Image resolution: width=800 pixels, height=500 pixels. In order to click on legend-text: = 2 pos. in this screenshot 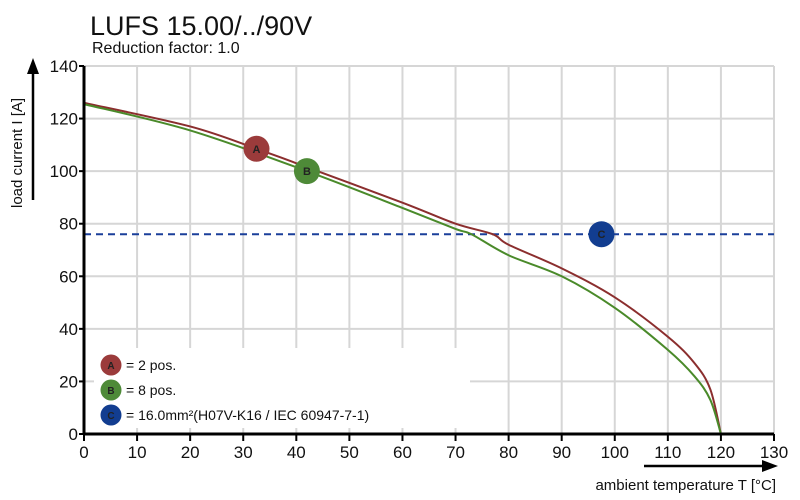, I will do `click(151, 365)`.